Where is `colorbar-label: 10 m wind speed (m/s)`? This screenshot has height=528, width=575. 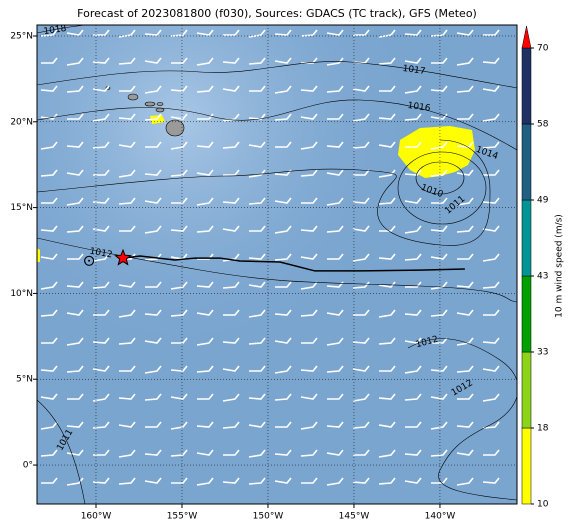
colorbar-label: 10 m wind speed (m/s) is located at coordinates (560, 266).